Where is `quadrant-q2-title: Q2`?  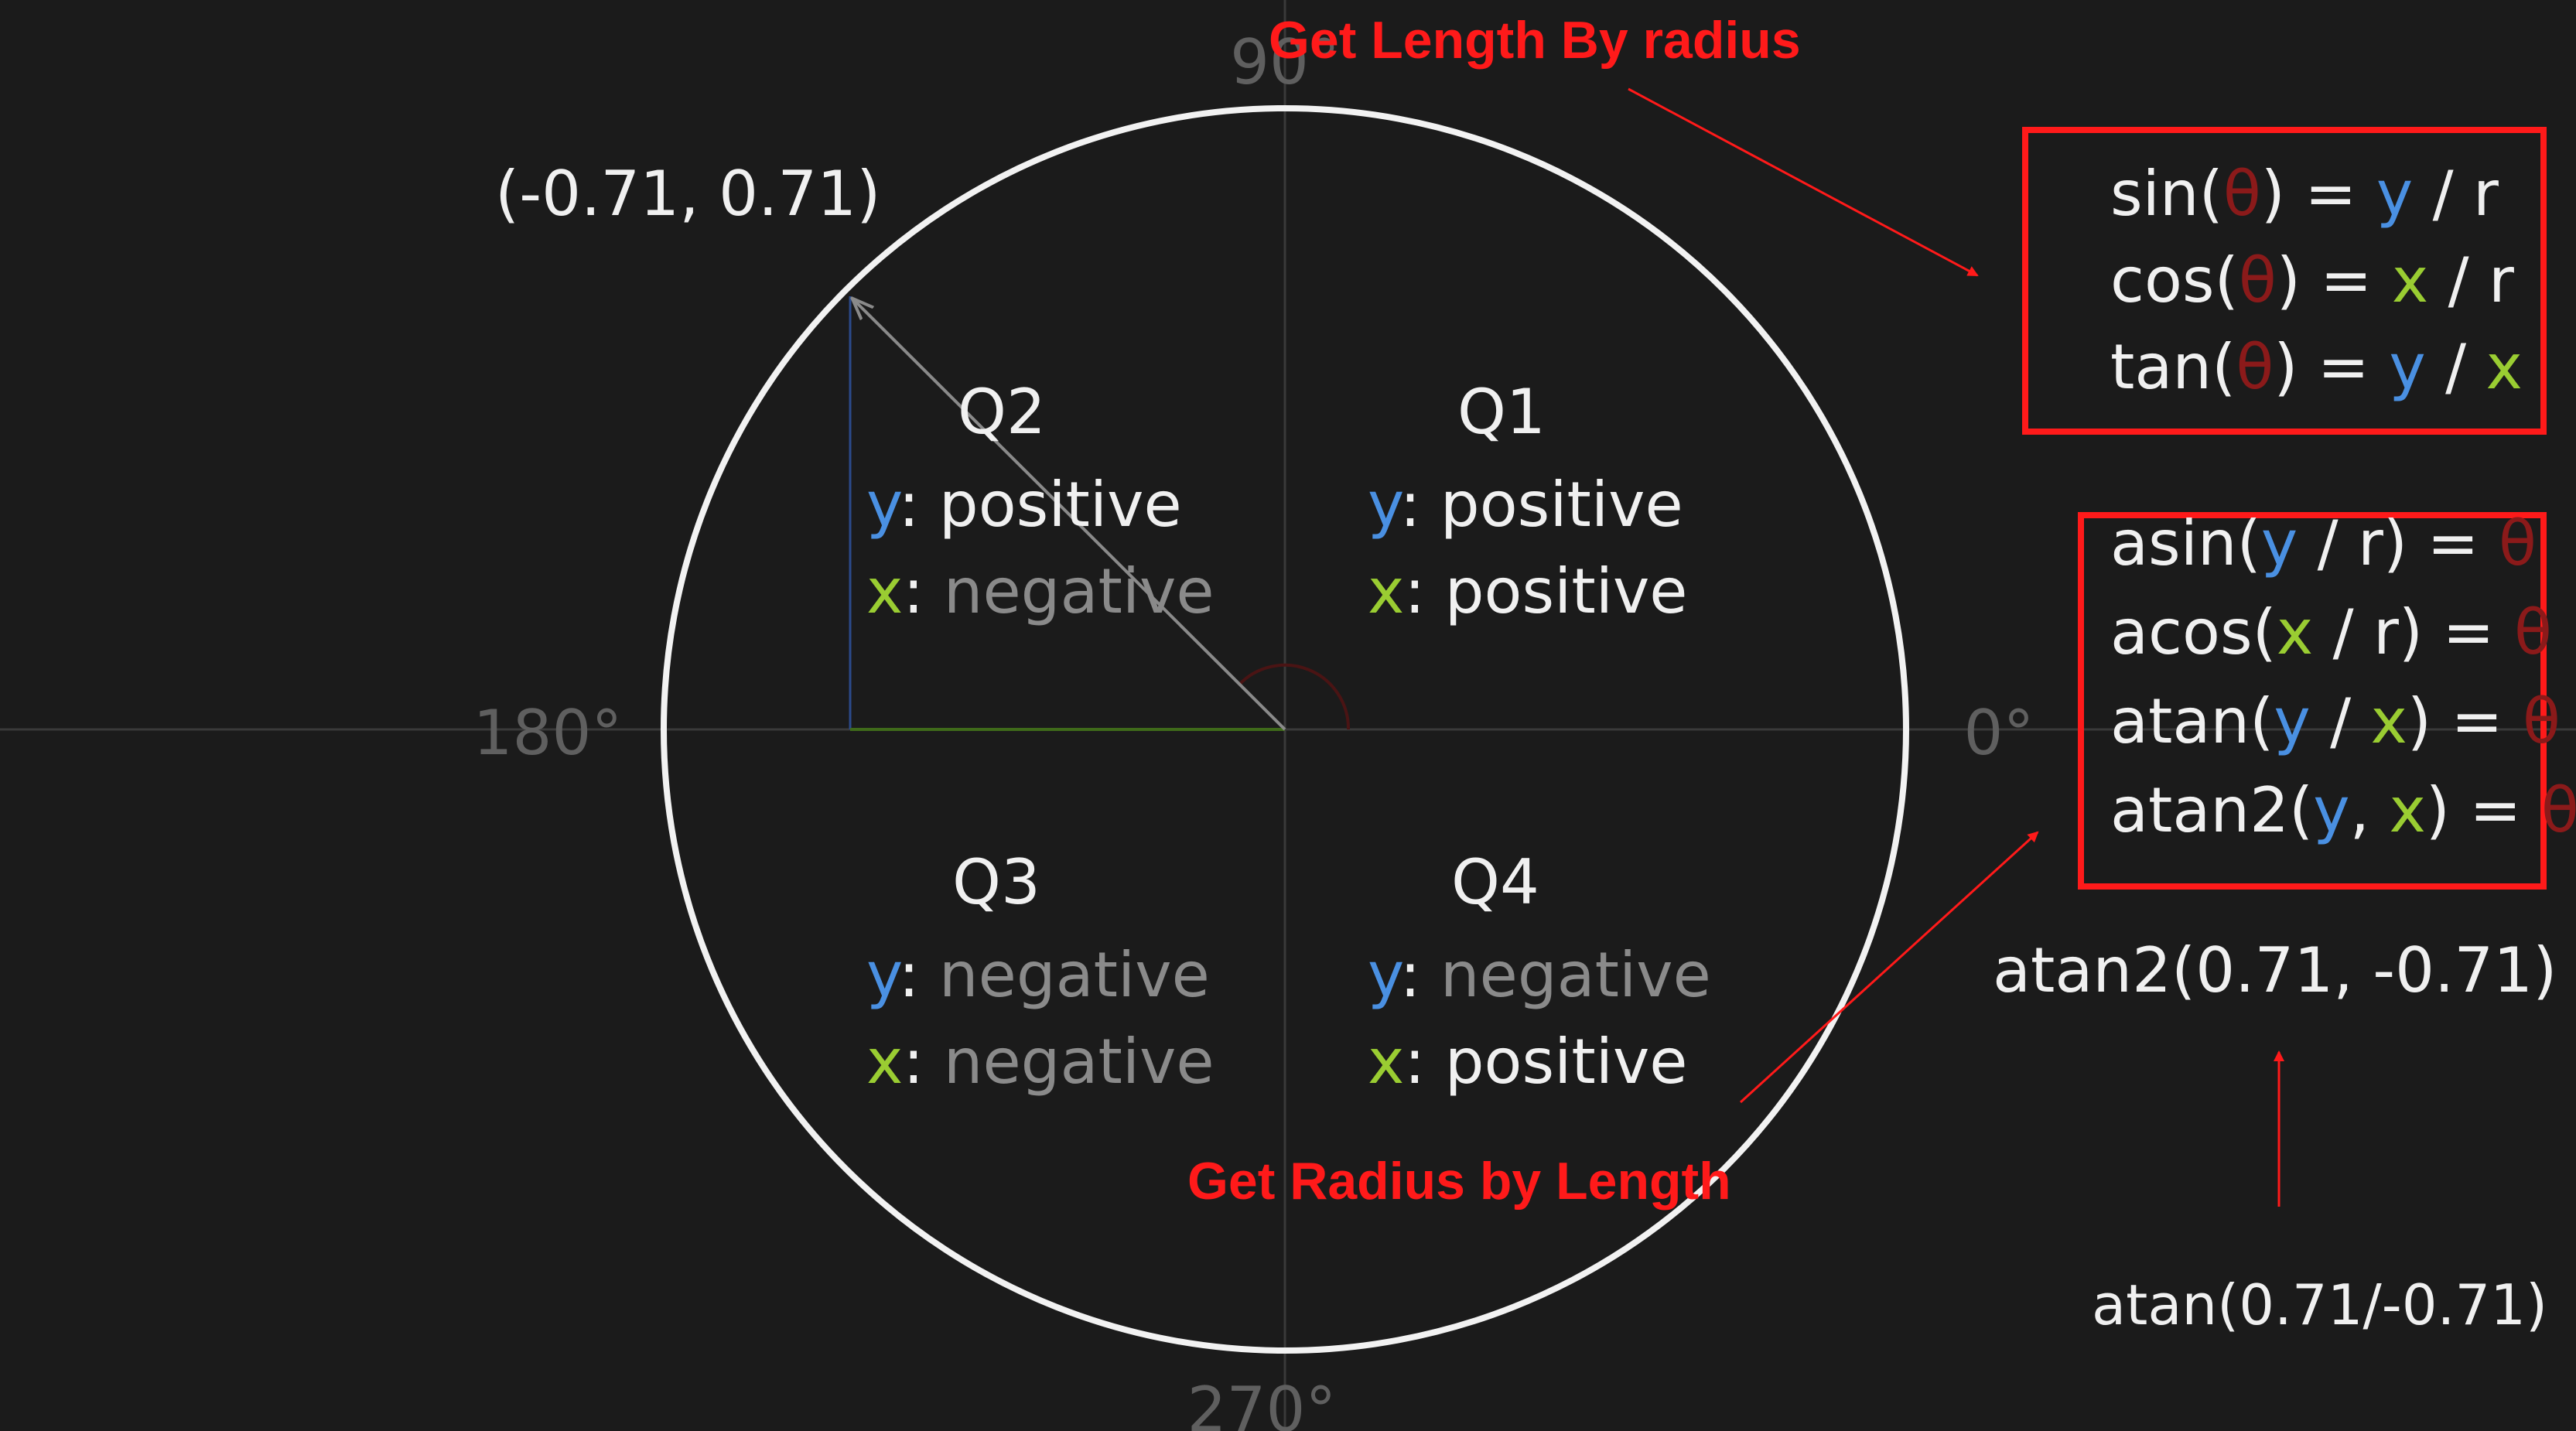 quadrant-q2-title: Q2 is located at coordinates (1002, 412).